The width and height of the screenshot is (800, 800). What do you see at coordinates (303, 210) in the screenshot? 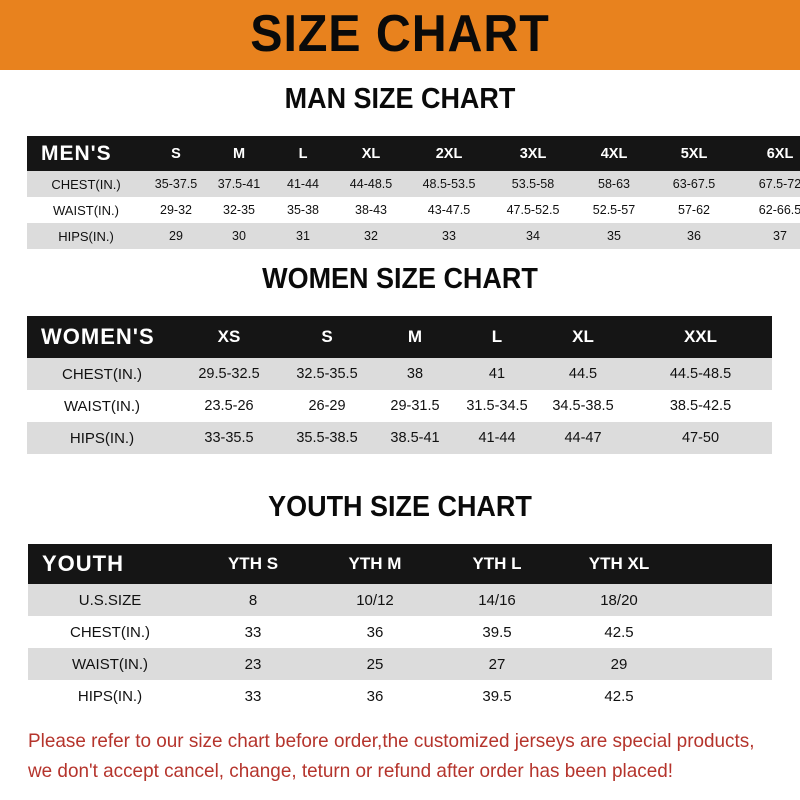
I see `men-cell: 35-38` at bounding box center [303, 210].